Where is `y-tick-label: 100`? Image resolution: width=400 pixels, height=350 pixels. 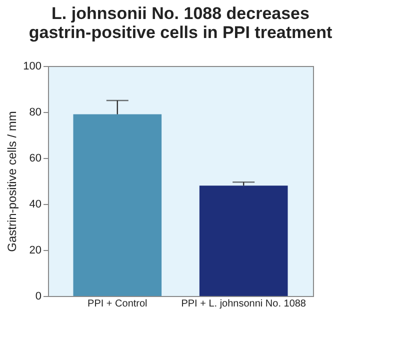
y-tick-label: 100 is located at coordinates (32, 66).